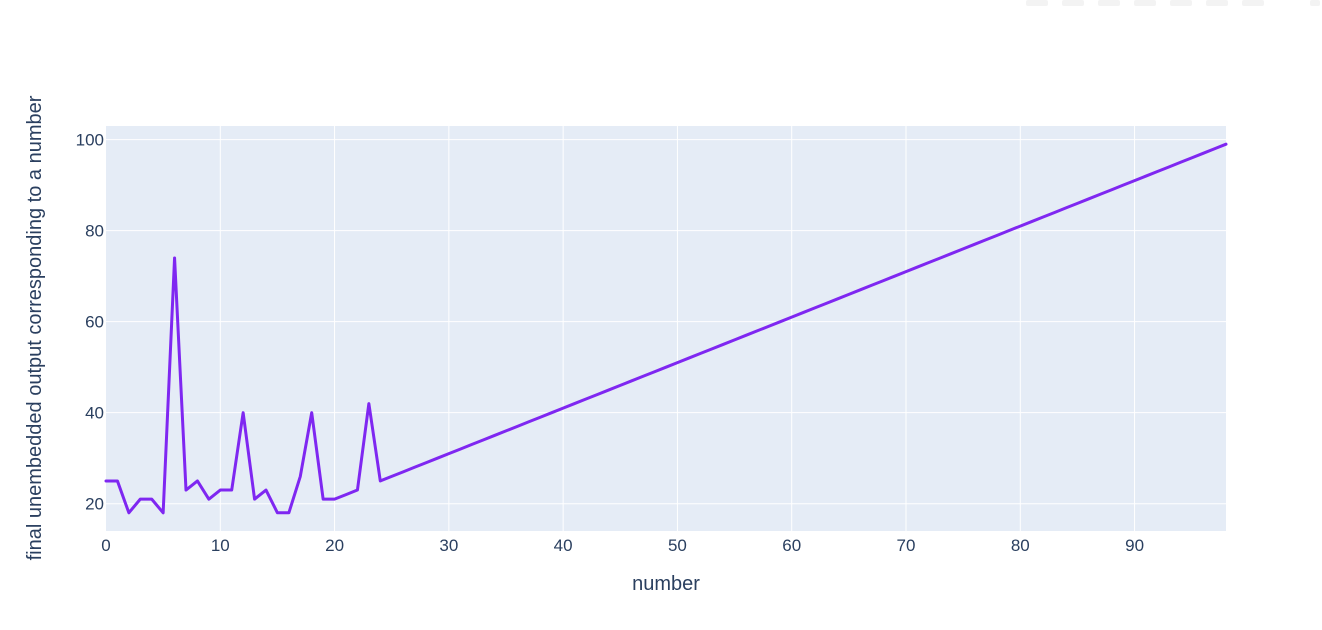  I want to click on x-tick-label: 70, so click(906, 545).